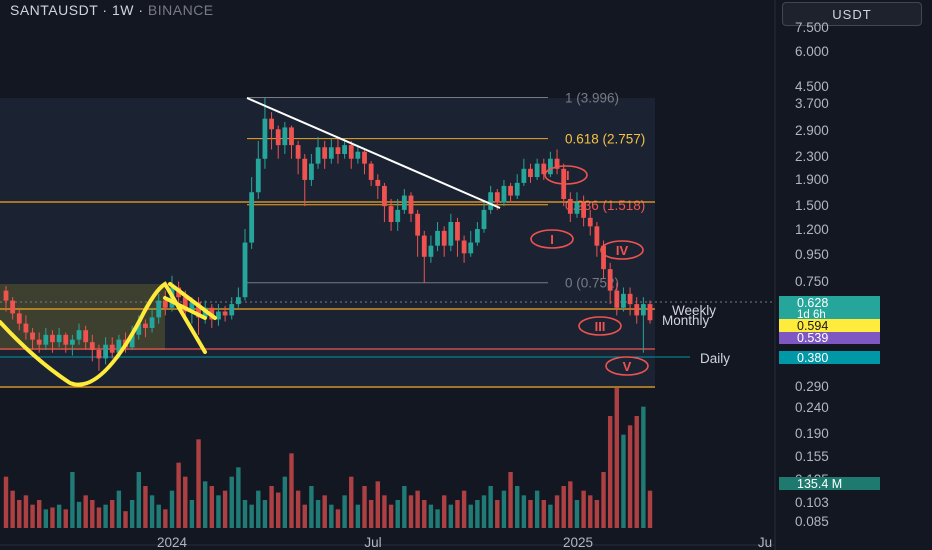 The image size is (932, 550). I want to click on y-tick-label: 2.300, so click(812, 156).